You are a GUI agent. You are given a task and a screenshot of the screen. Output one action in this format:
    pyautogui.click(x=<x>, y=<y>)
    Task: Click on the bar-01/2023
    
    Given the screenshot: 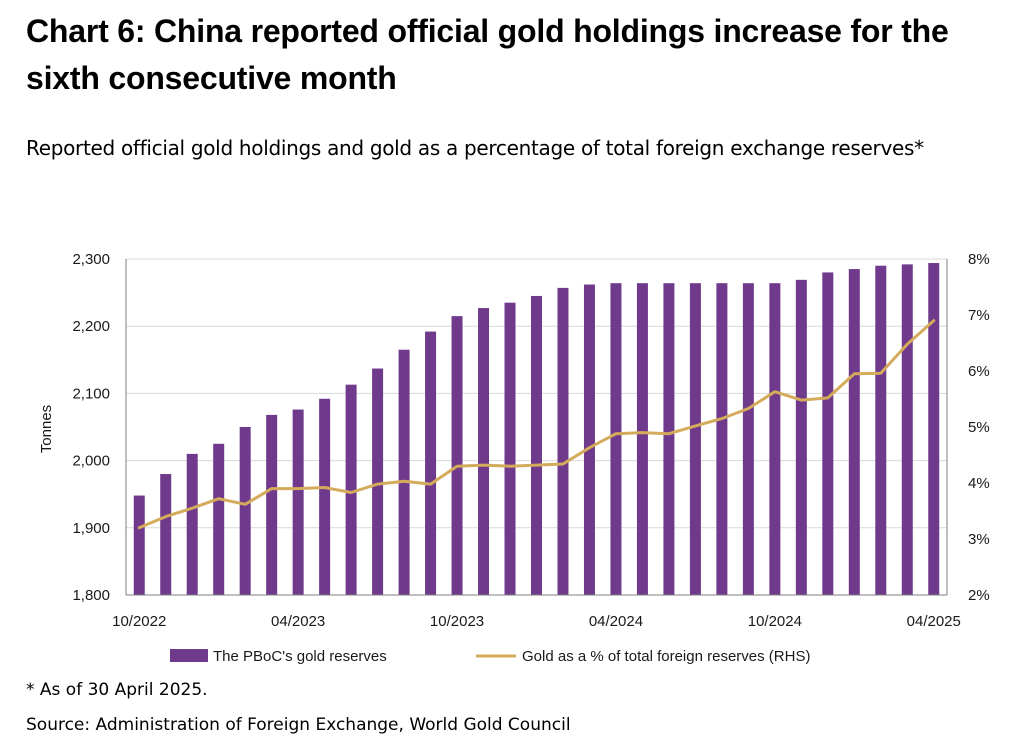 What is the action you would take?
    pyautogui.click(x=219, y=519)
    